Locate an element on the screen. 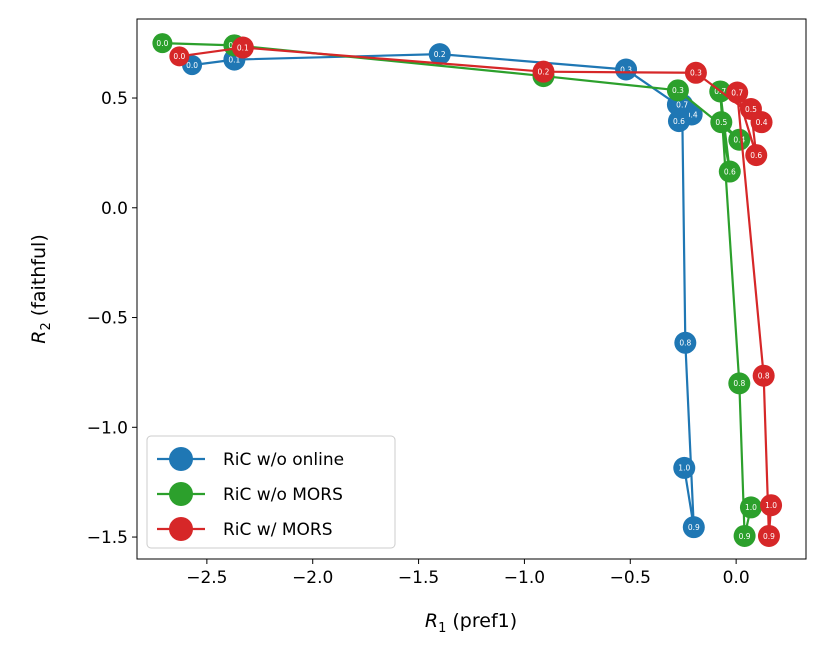  legend-entry: RiC w/o online is located at coordinates (250, 459).